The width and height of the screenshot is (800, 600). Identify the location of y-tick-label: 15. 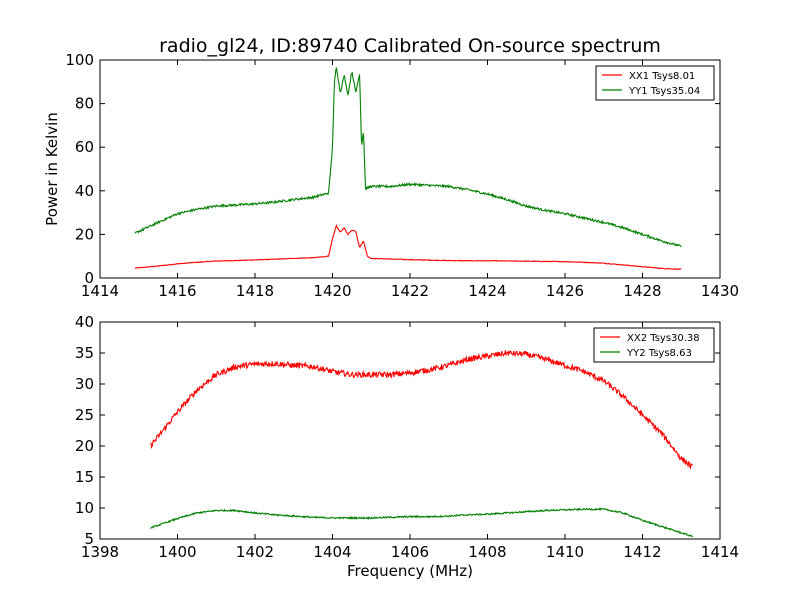
(84, 477).